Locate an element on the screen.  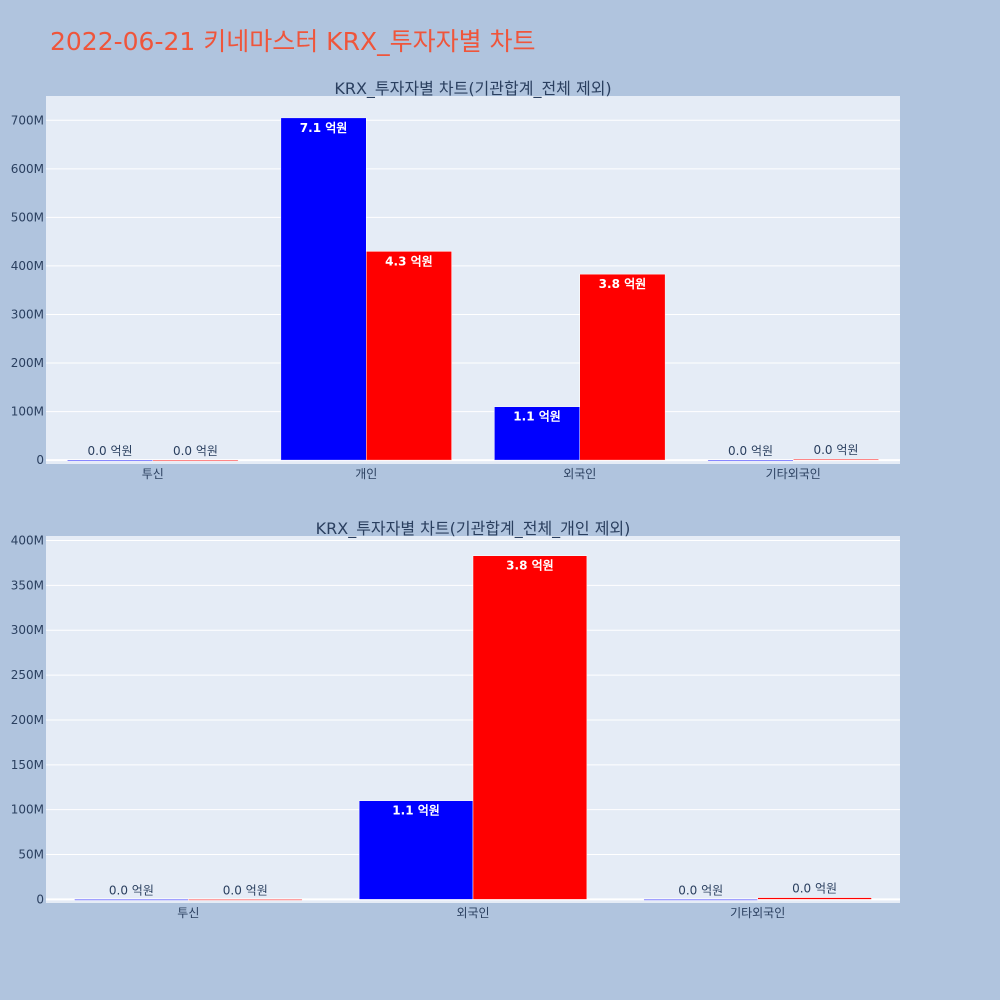
page-title: 2022-06-21 키네마스터 KRX_투자자별 차트 is located at coordinates (293, 41).